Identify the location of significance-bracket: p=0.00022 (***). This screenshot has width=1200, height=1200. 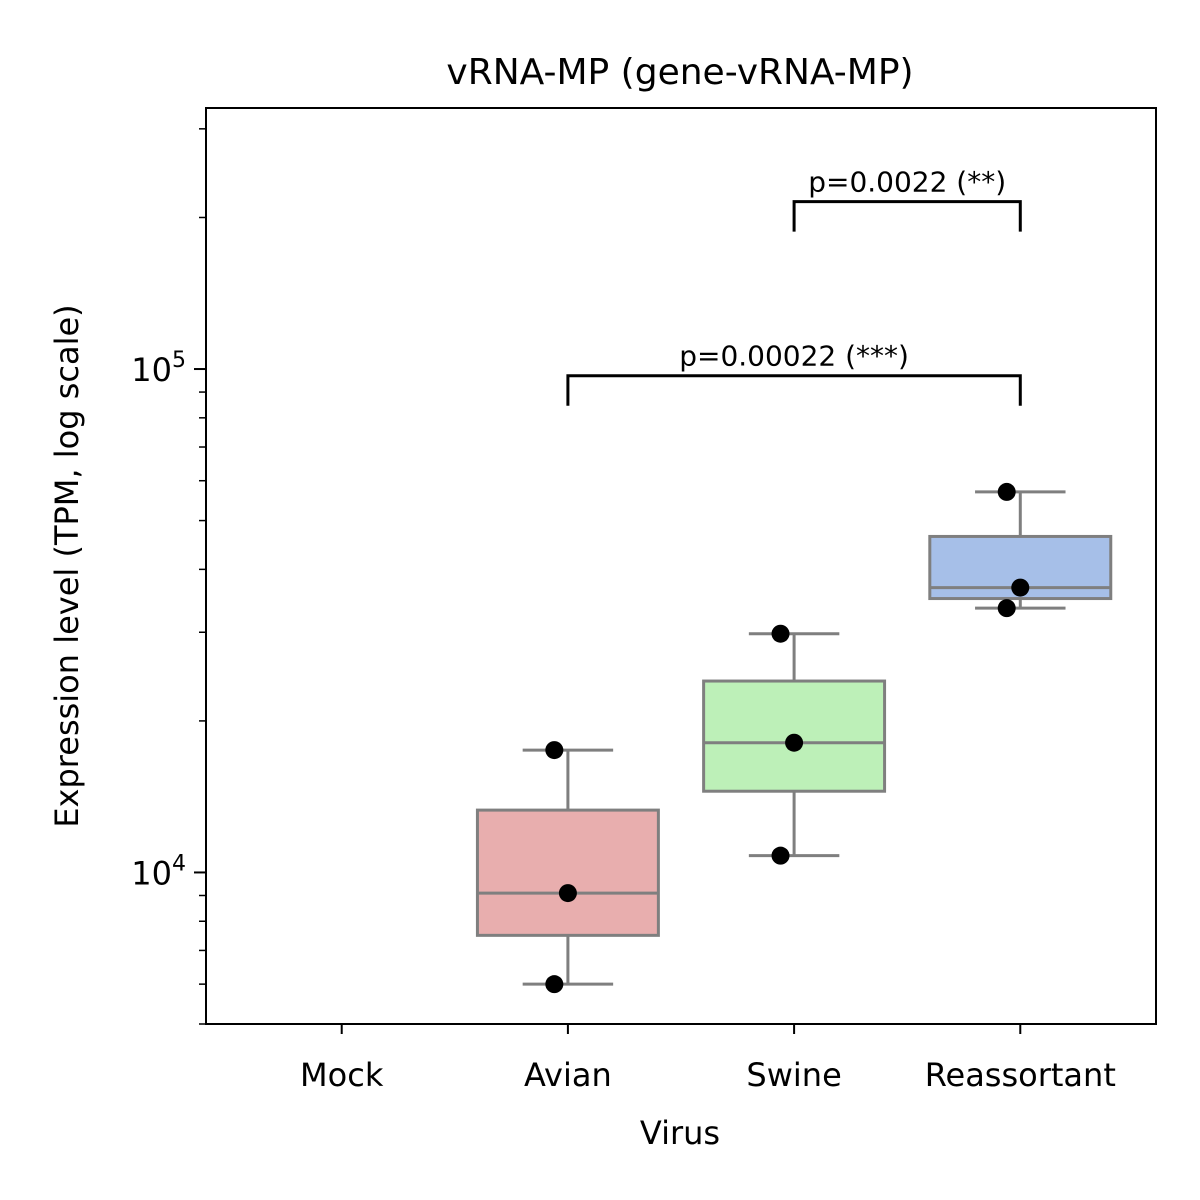
(794, 373).